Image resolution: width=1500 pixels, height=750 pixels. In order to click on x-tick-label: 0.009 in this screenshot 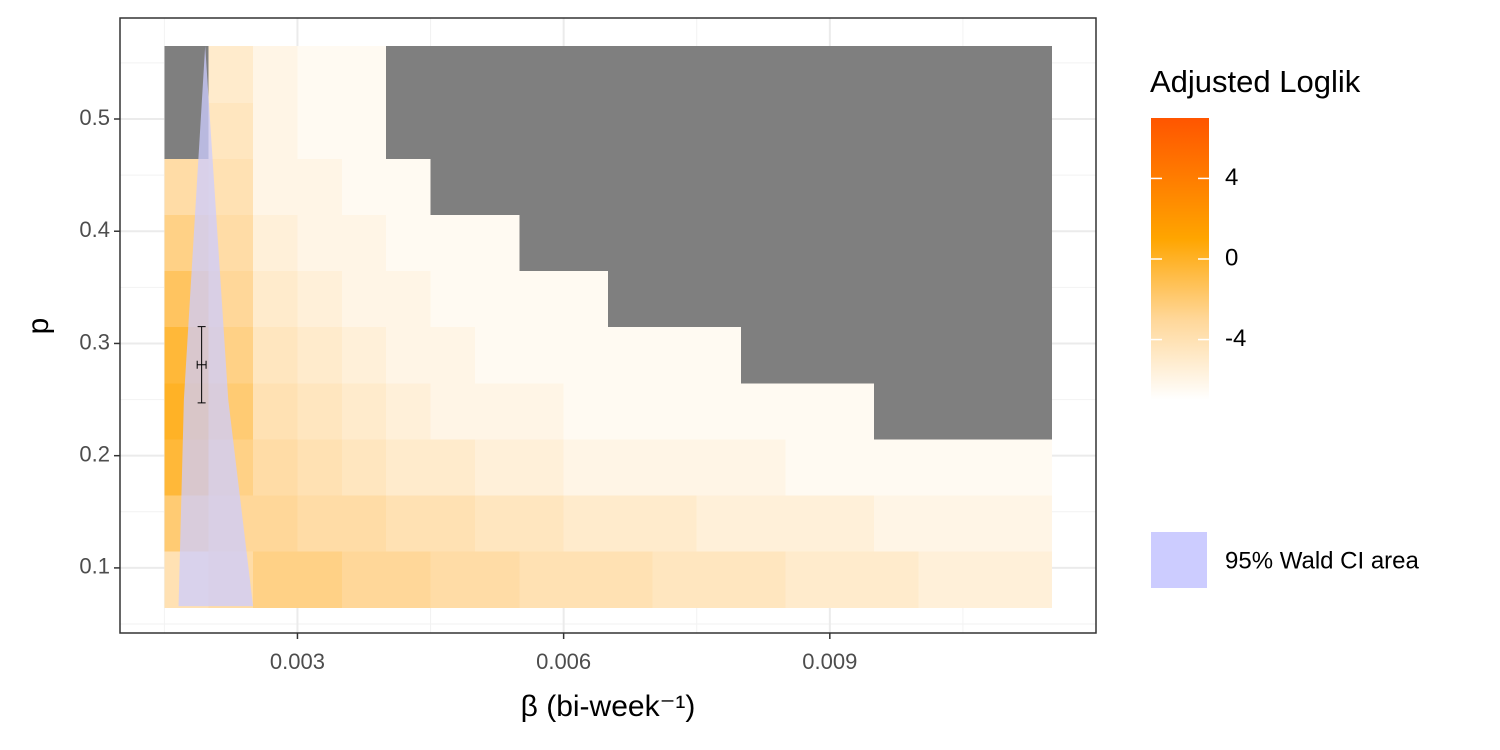, I will do `click(829, 661)`.